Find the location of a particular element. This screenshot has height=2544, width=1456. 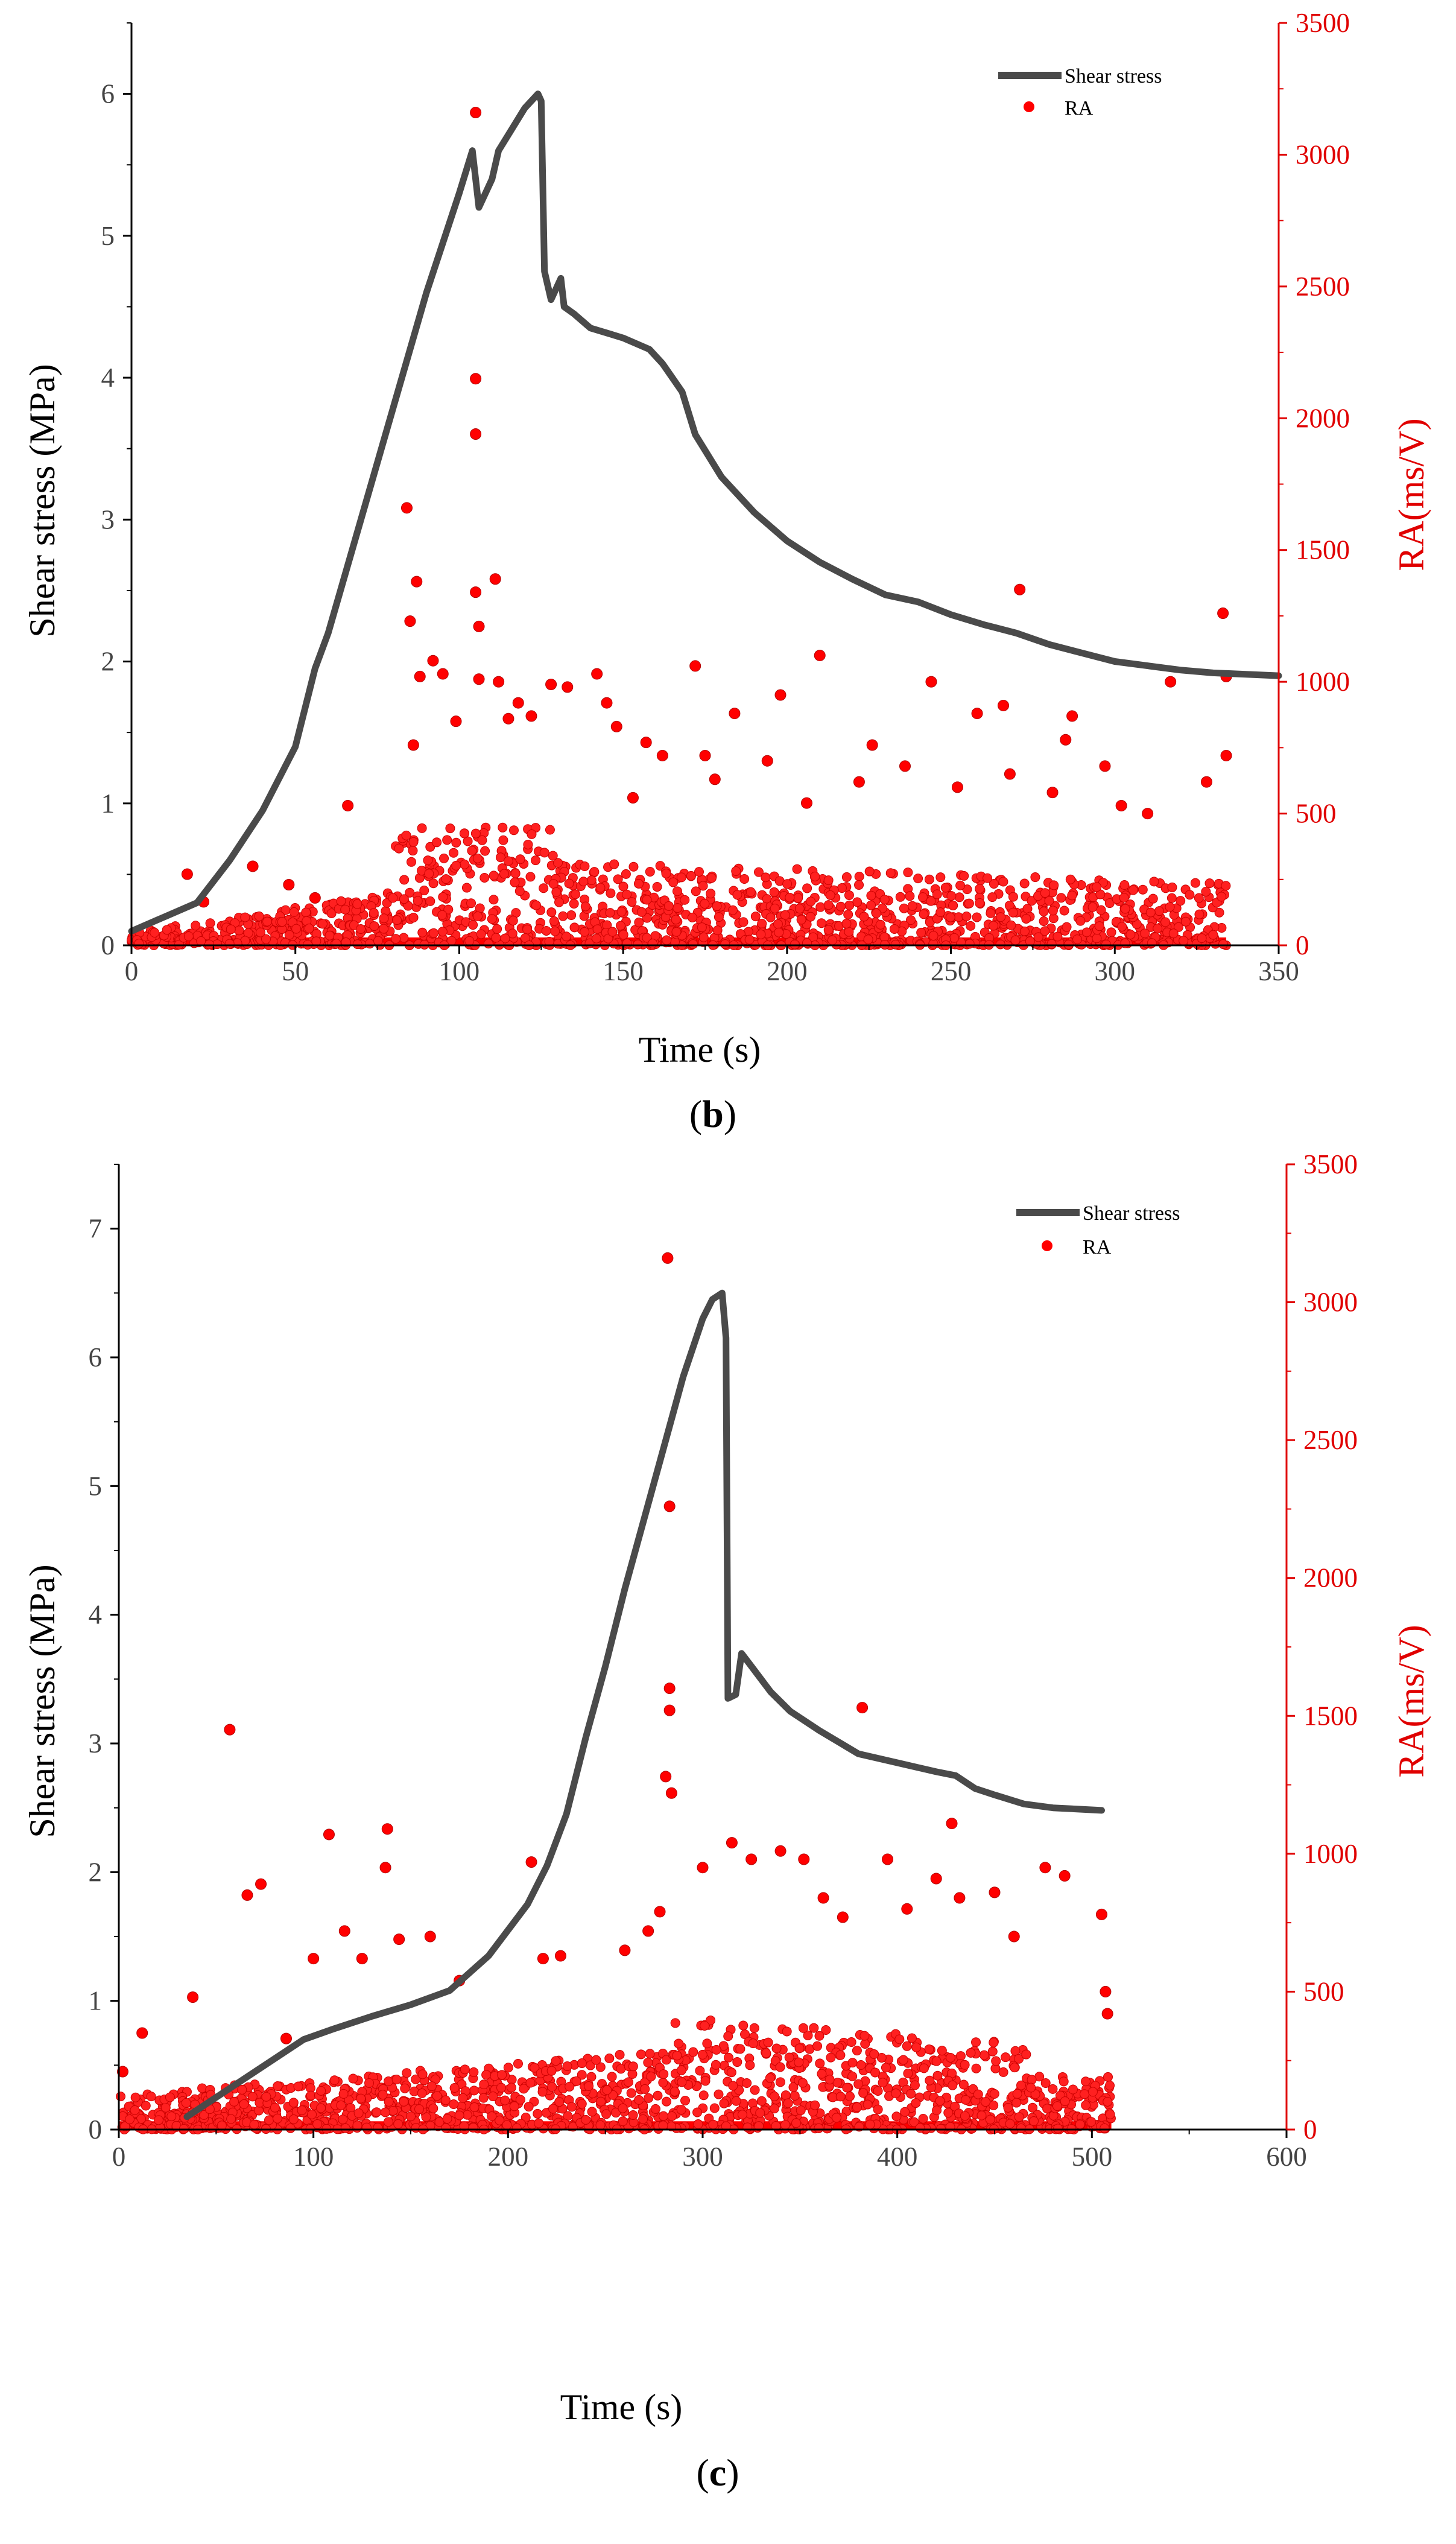

y-right-tick-label: 0 is located at coordinates (1310, 2129).